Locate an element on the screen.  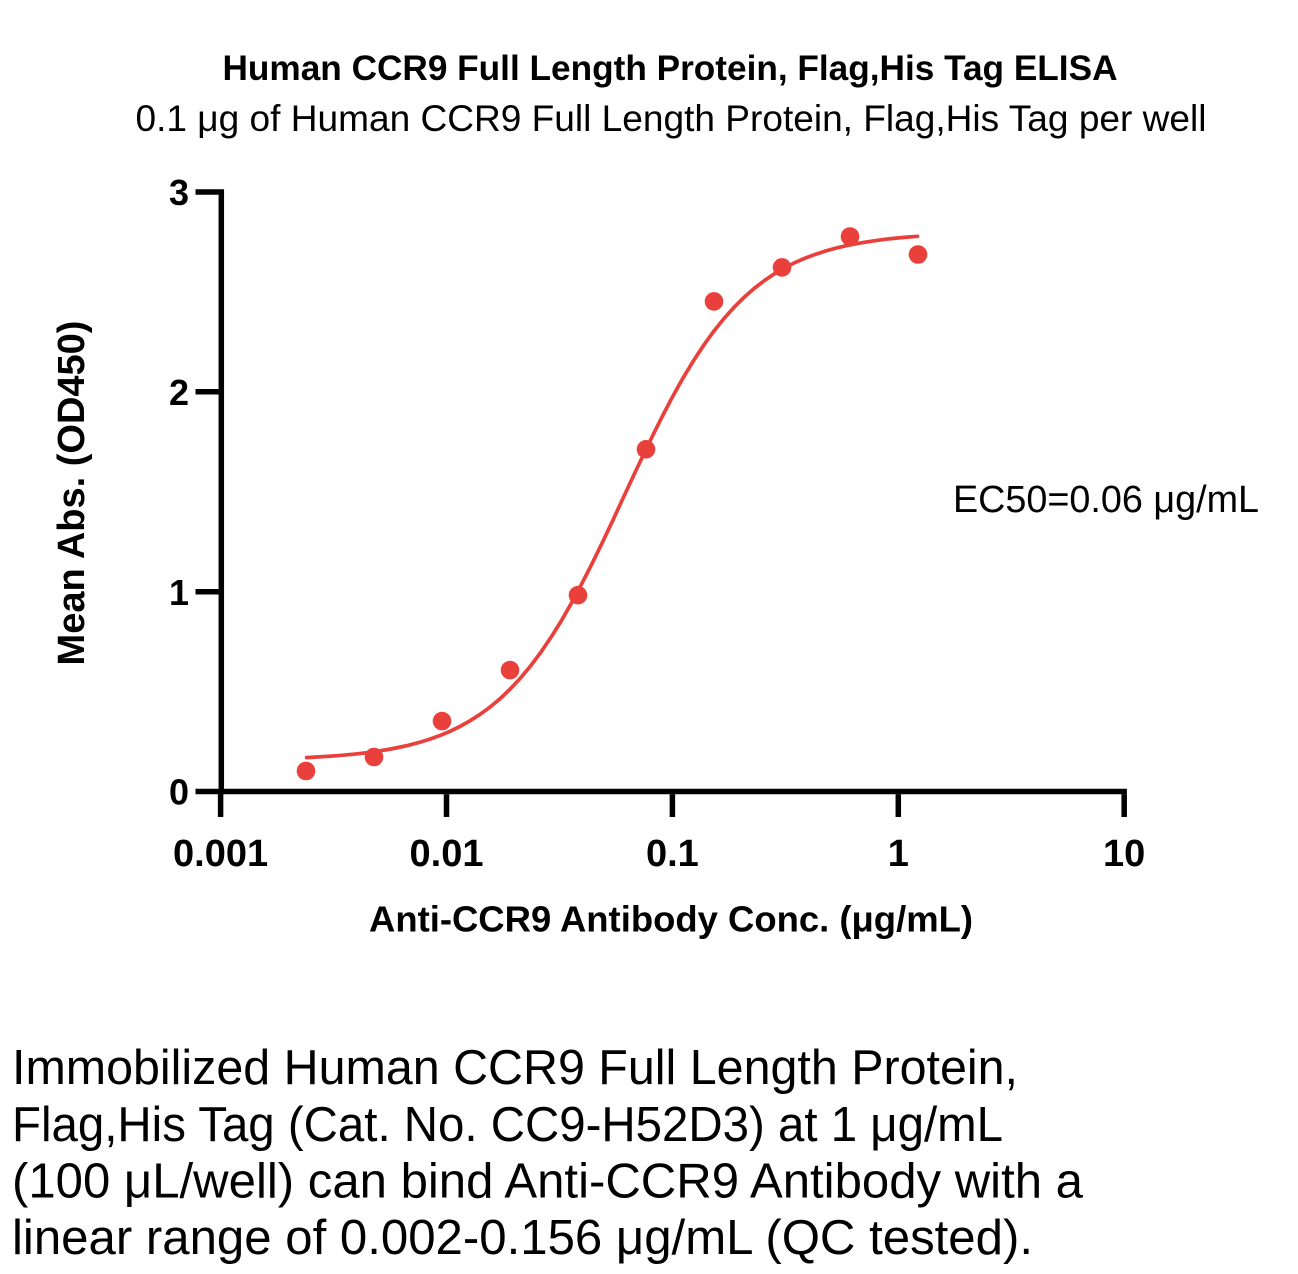
svg-text: 0 is located at coordinates (179, 792).